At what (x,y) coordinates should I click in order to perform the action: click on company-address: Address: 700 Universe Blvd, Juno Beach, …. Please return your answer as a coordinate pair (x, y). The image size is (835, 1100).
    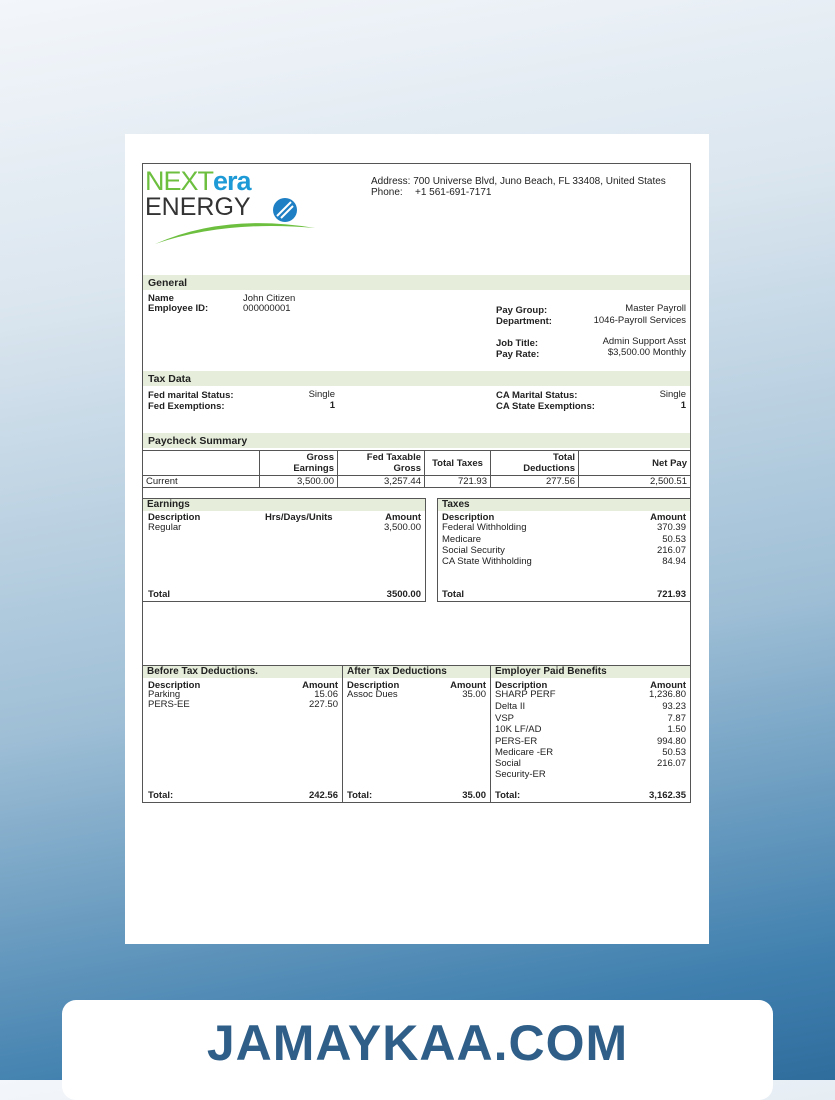
    Looking at the image, I should click on (518, 181).